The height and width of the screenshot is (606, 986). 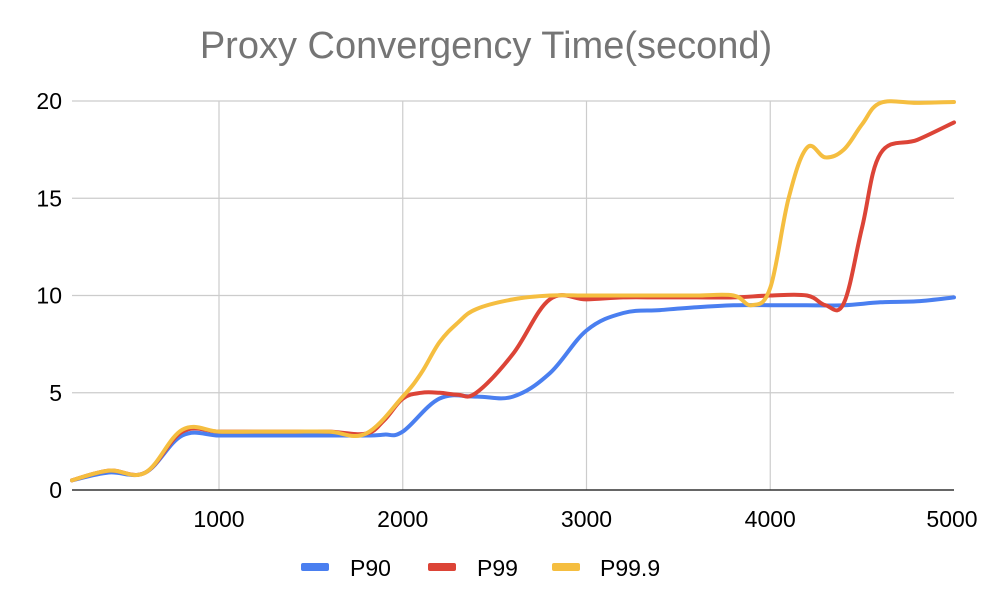 What do you see at coordinates (55, 393) in the screenshot?
I see `y-tick-label: 5` at bounding box center [55, 393].